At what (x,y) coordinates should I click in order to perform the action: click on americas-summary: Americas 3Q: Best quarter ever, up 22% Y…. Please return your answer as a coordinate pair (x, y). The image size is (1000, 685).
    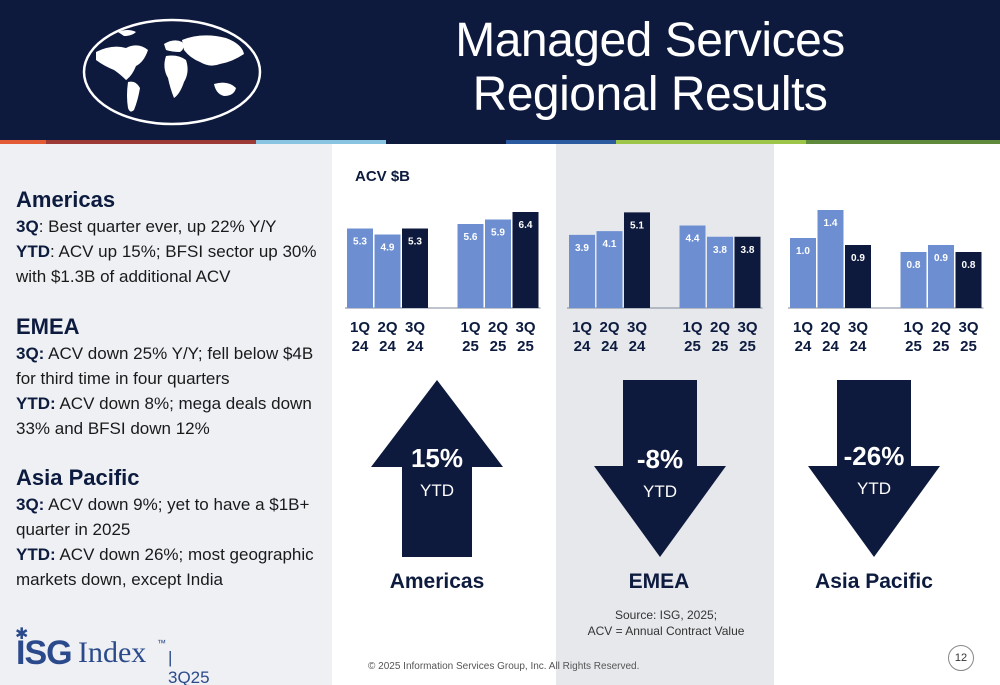
    Looking at the image, I should click on (171, 237).